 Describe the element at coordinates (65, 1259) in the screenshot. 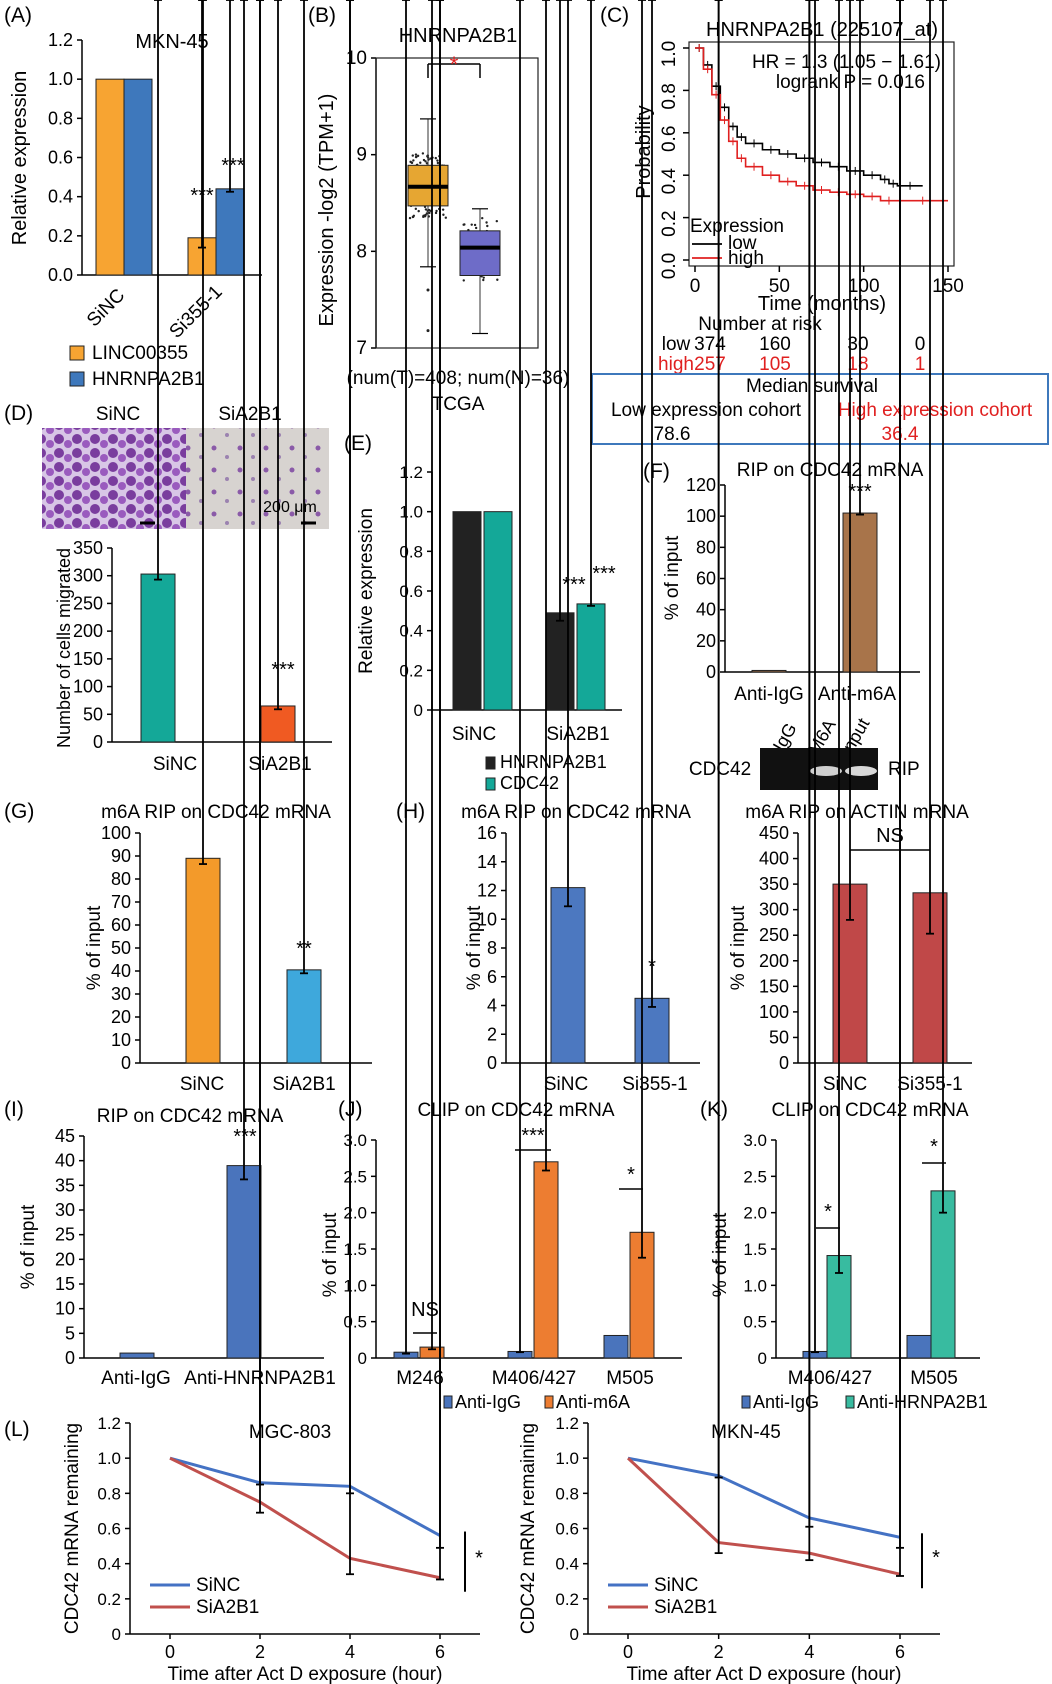

I see `y-tick-label-I: 20` at that location.